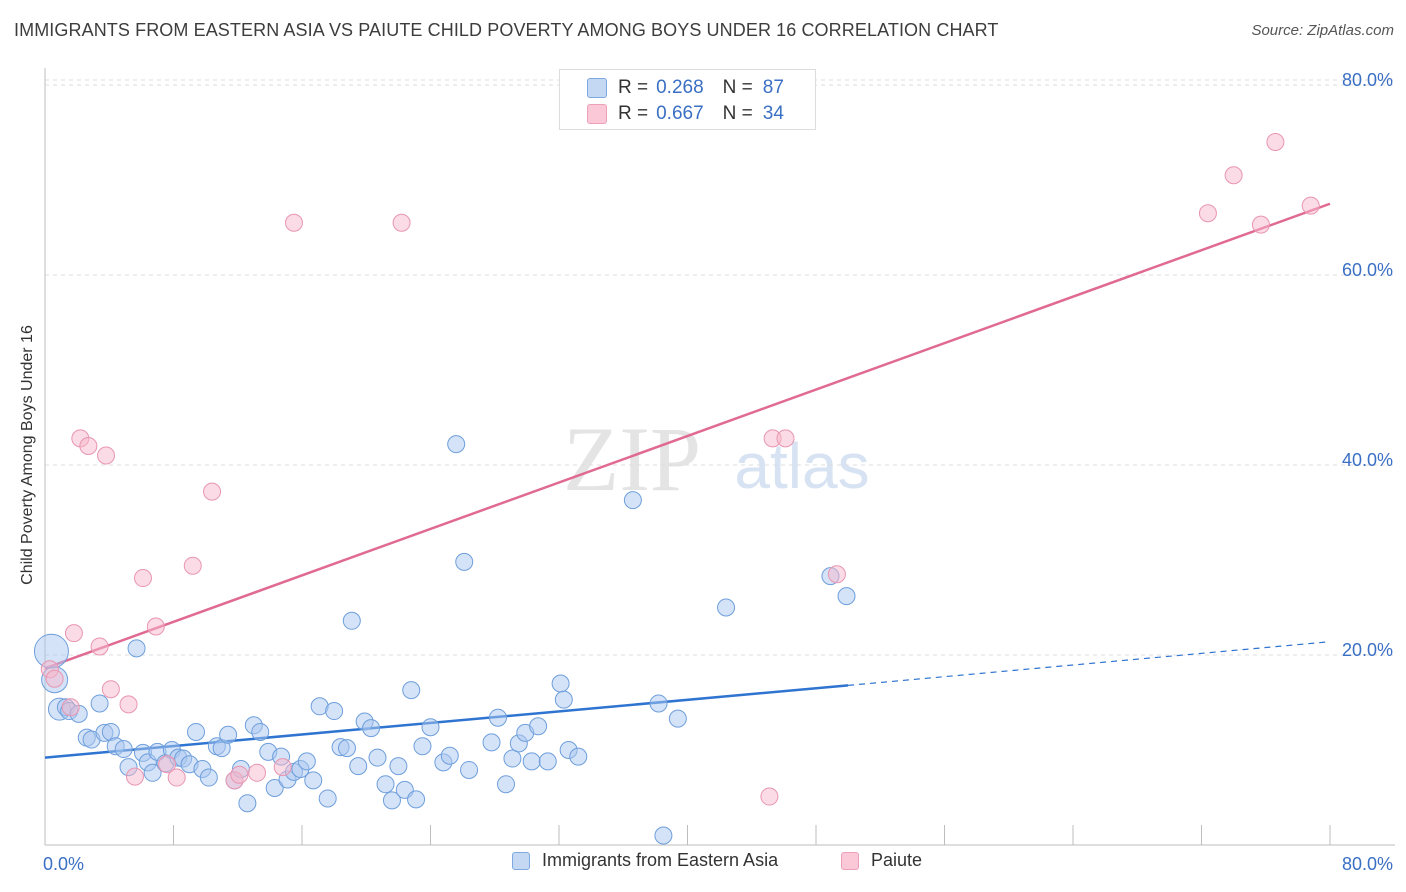  What do you see at coordinates (801, 466) in the screenshot?
I see `watermark-atlas: atlas` at bounding box center [801, 466].